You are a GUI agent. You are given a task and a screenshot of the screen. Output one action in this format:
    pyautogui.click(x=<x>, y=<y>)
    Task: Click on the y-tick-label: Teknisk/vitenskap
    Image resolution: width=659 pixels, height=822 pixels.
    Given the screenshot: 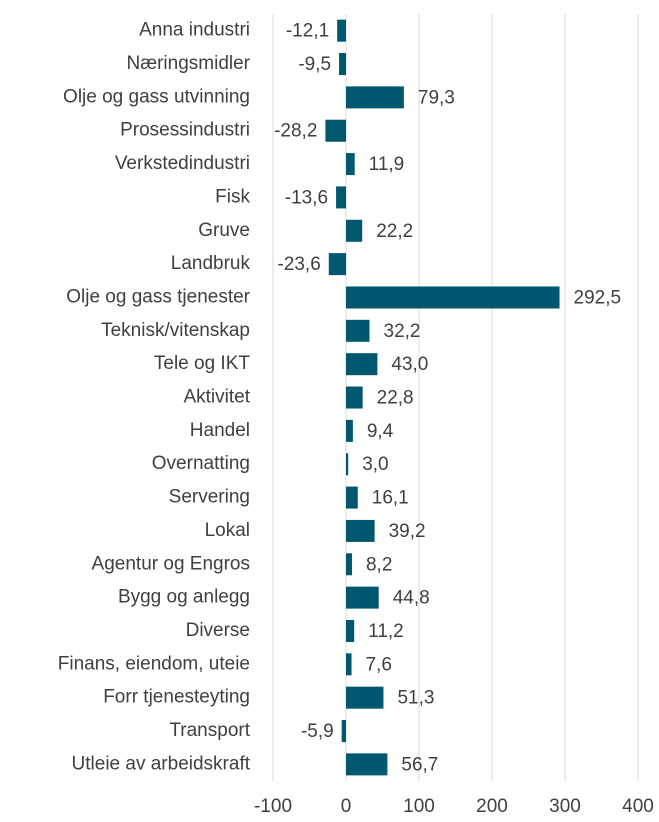 What is the action you would take?
    pyautogui.click(x=175, y=330)
    